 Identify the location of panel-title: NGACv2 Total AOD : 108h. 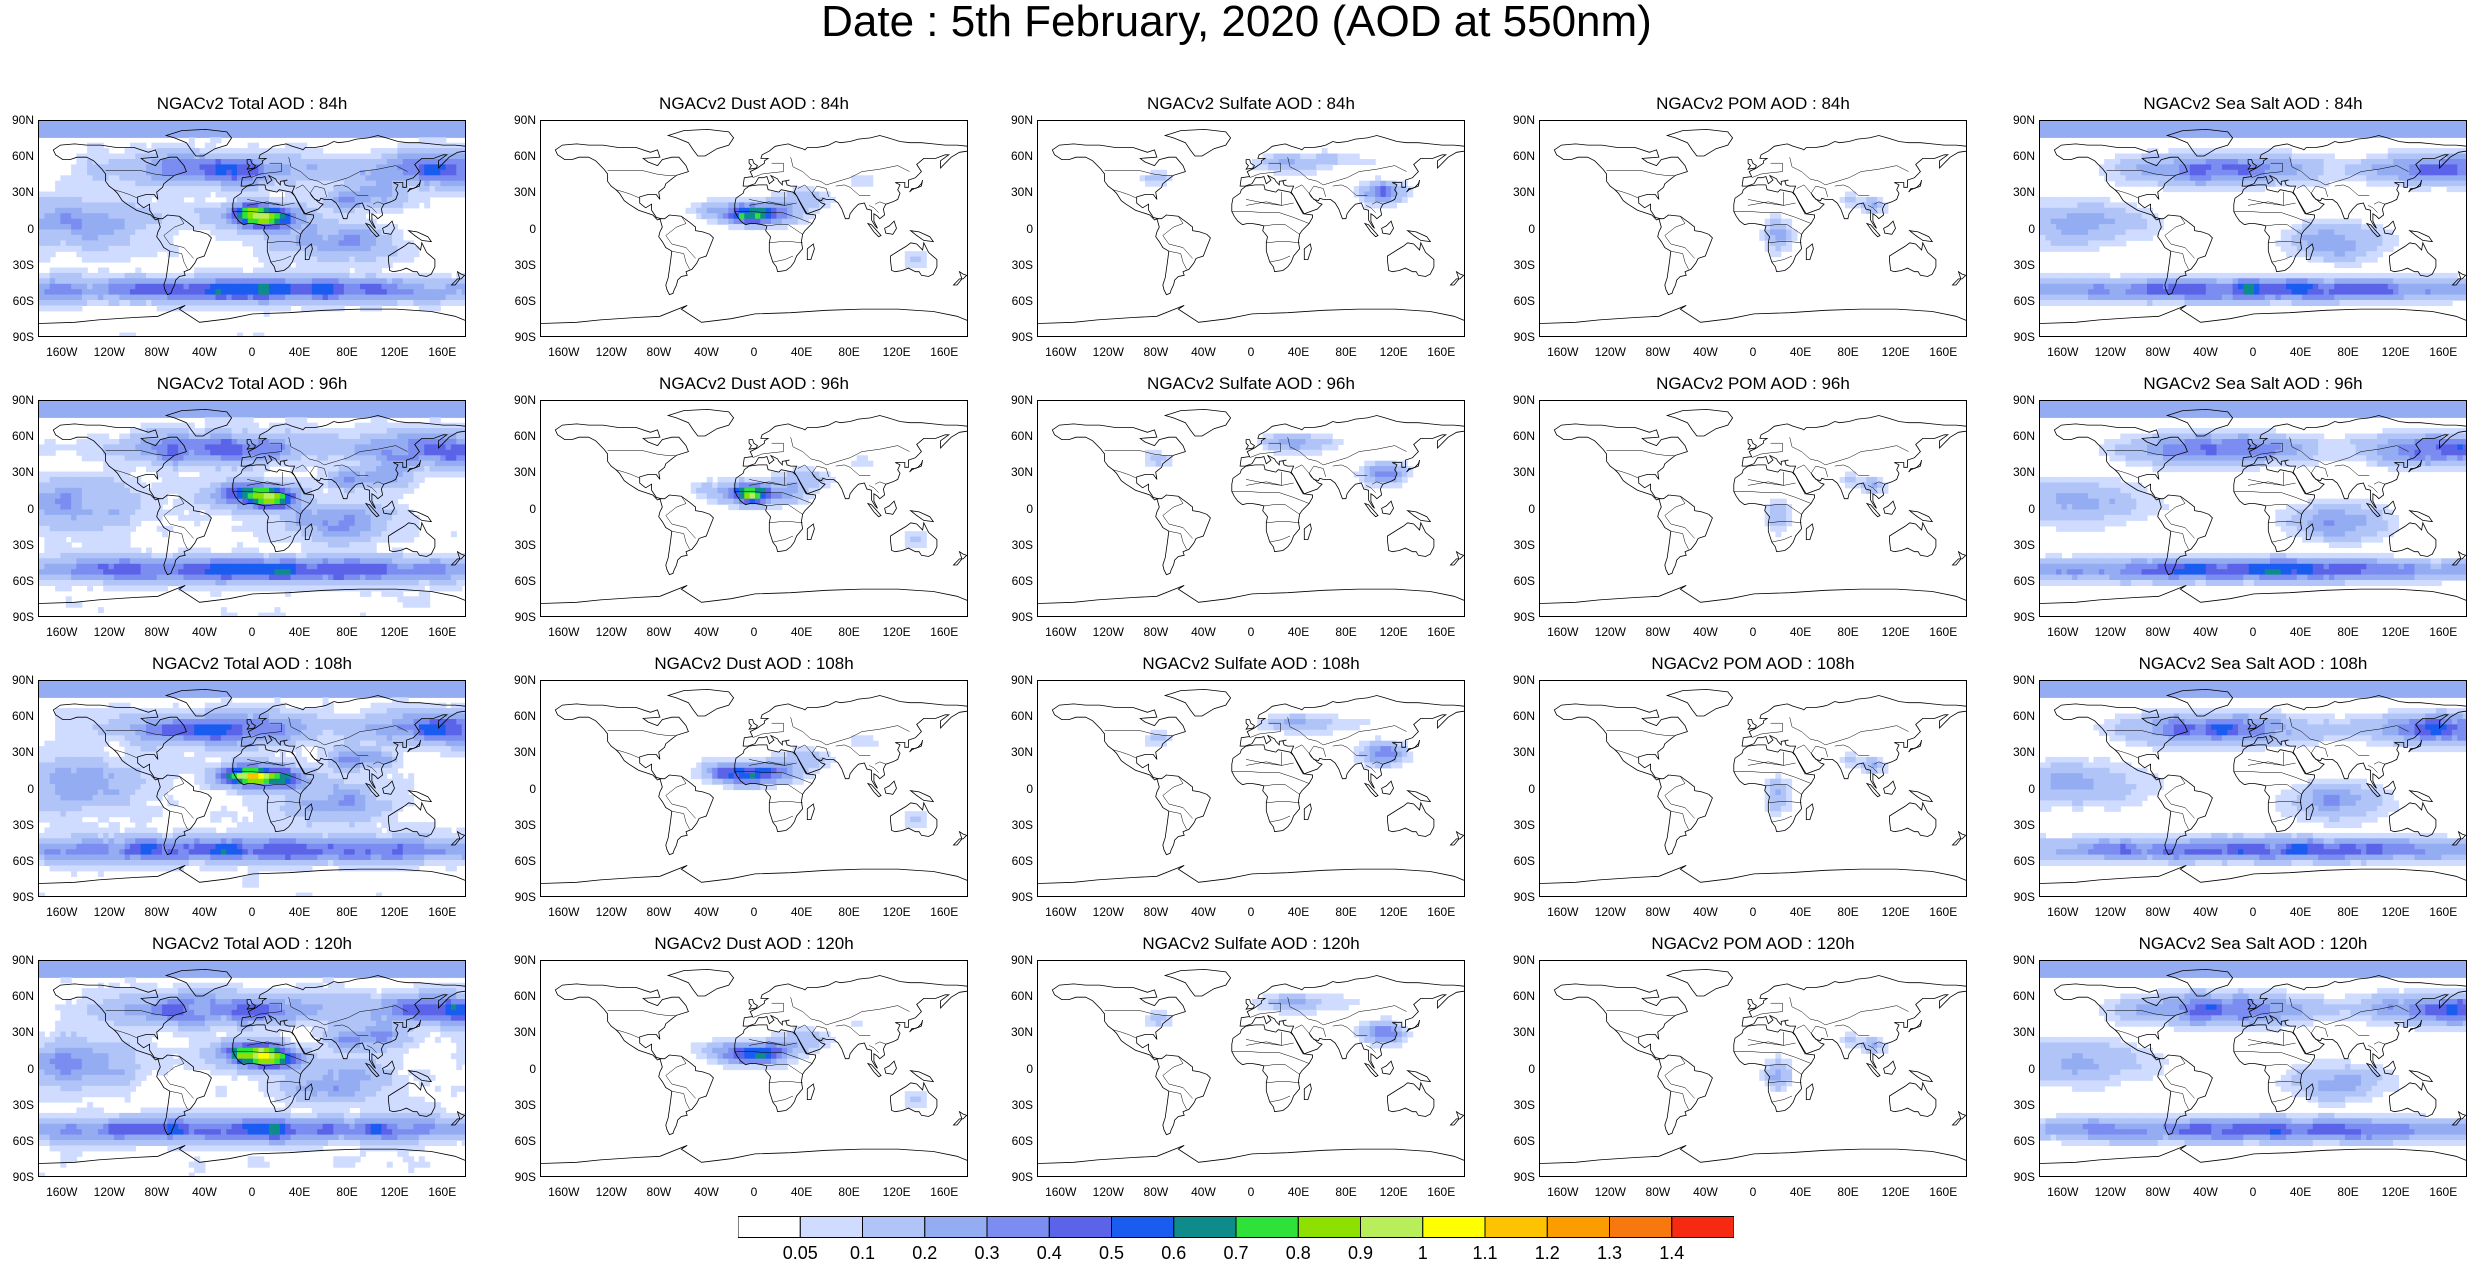
(252, 664).